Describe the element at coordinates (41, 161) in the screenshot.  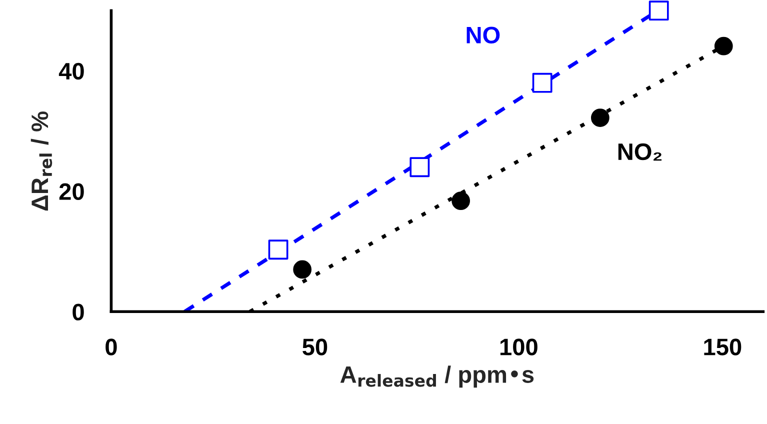
I see `y-axis-title: ΔR$_{rel}$ / %` at that location.